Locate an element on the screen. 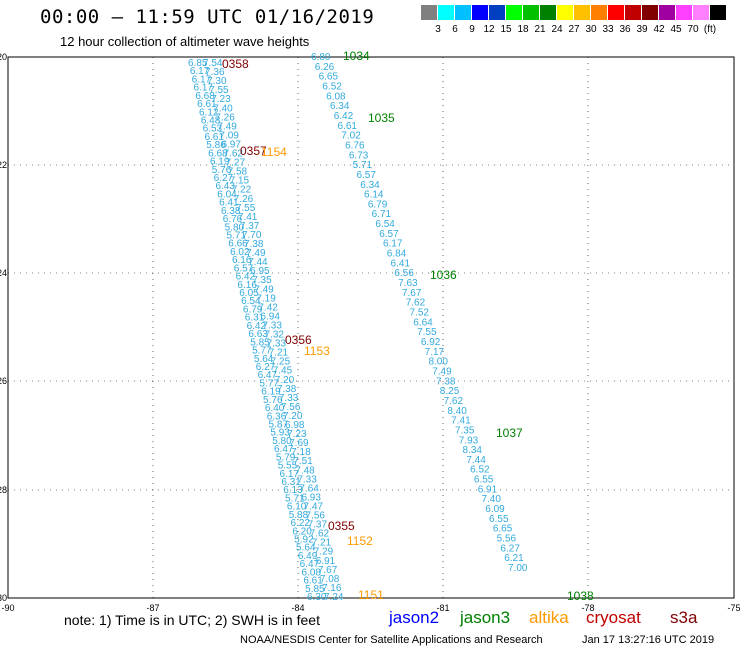 The image size is (740, 650). pass-time-label: 0358 is located at coordinates (235, 64).